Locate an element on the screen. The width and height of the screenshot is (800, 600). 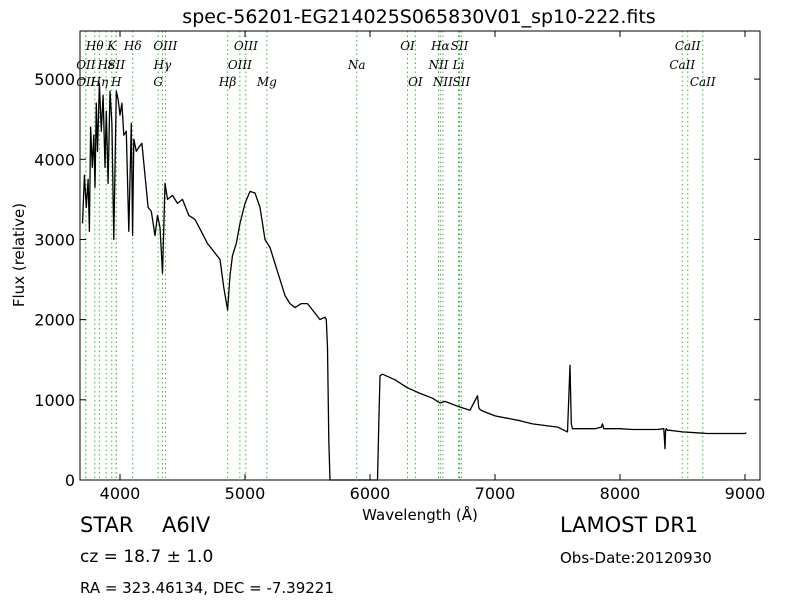
y-tick-label: 4000 is located at coordinates (54, 159).